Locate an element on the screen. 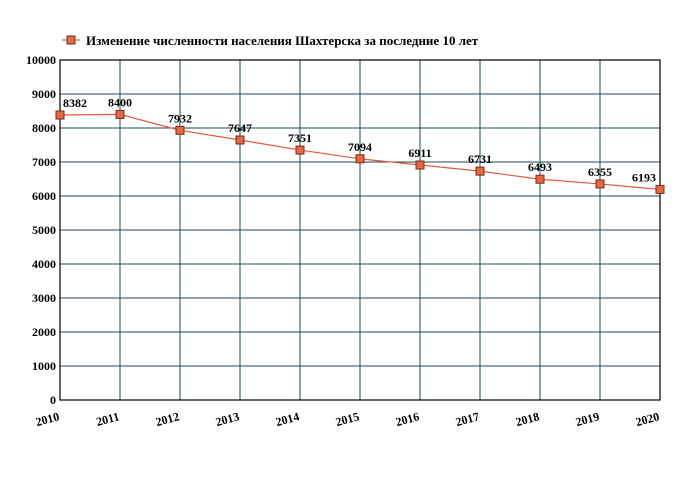  data-label: 8382 is located at coordinates (75, 103).